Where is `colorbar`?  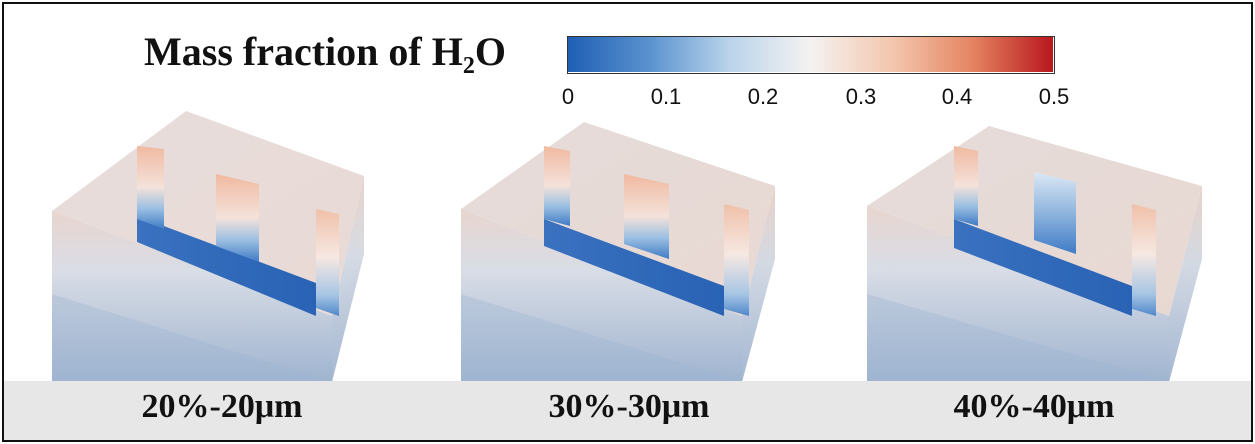
colorbar is located at coordinates (811, 55).